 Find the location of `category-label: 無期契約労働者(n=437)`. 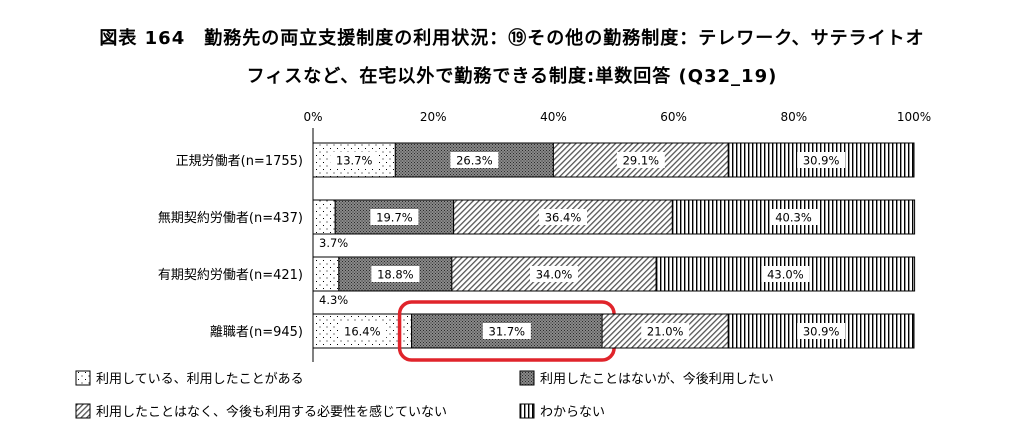

category-label: 無期契約労働者(n=437) is located at coordinates (230, 218).